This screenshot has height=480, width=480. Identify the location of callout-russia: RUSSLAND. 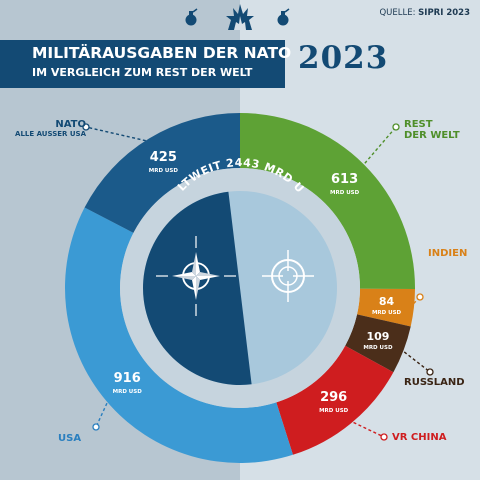
(439, 382).